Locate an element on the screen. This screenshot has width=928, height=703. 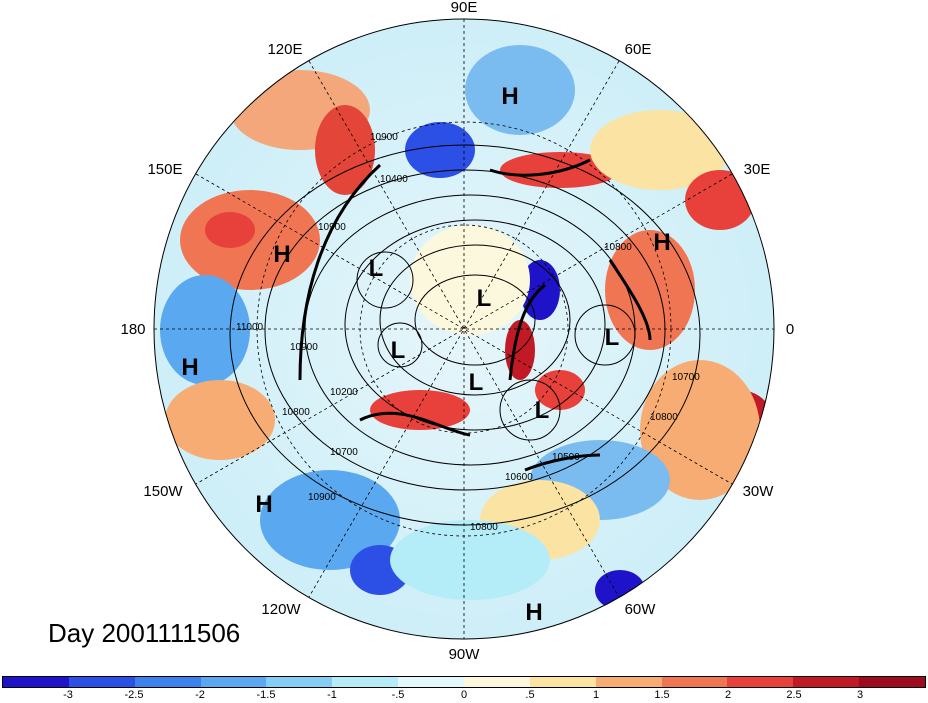
colorbar-labels: -3 -2.5 -2 -1.5 -1 -.5 0 .5 1 1.5 2 2.5 3 is located at coordinates (464, 696).